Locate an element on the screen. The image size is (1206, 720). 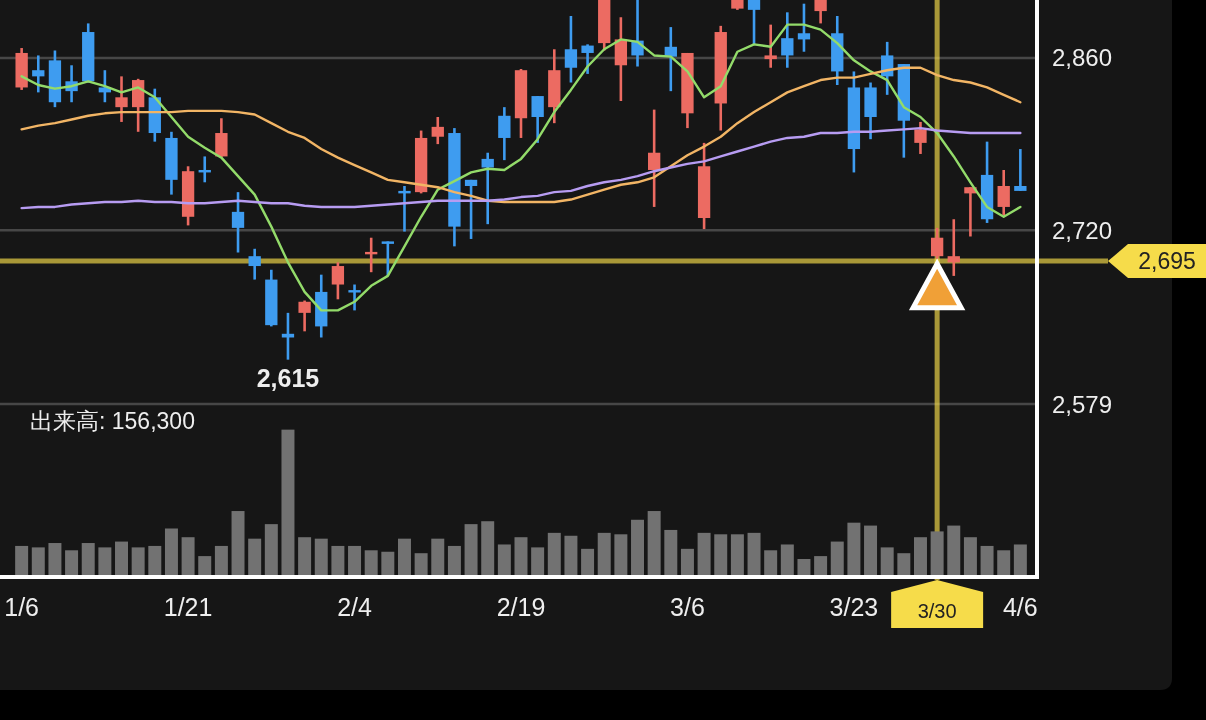
annotation: 出来高: 156,300 is located at coordinates (112, 421).